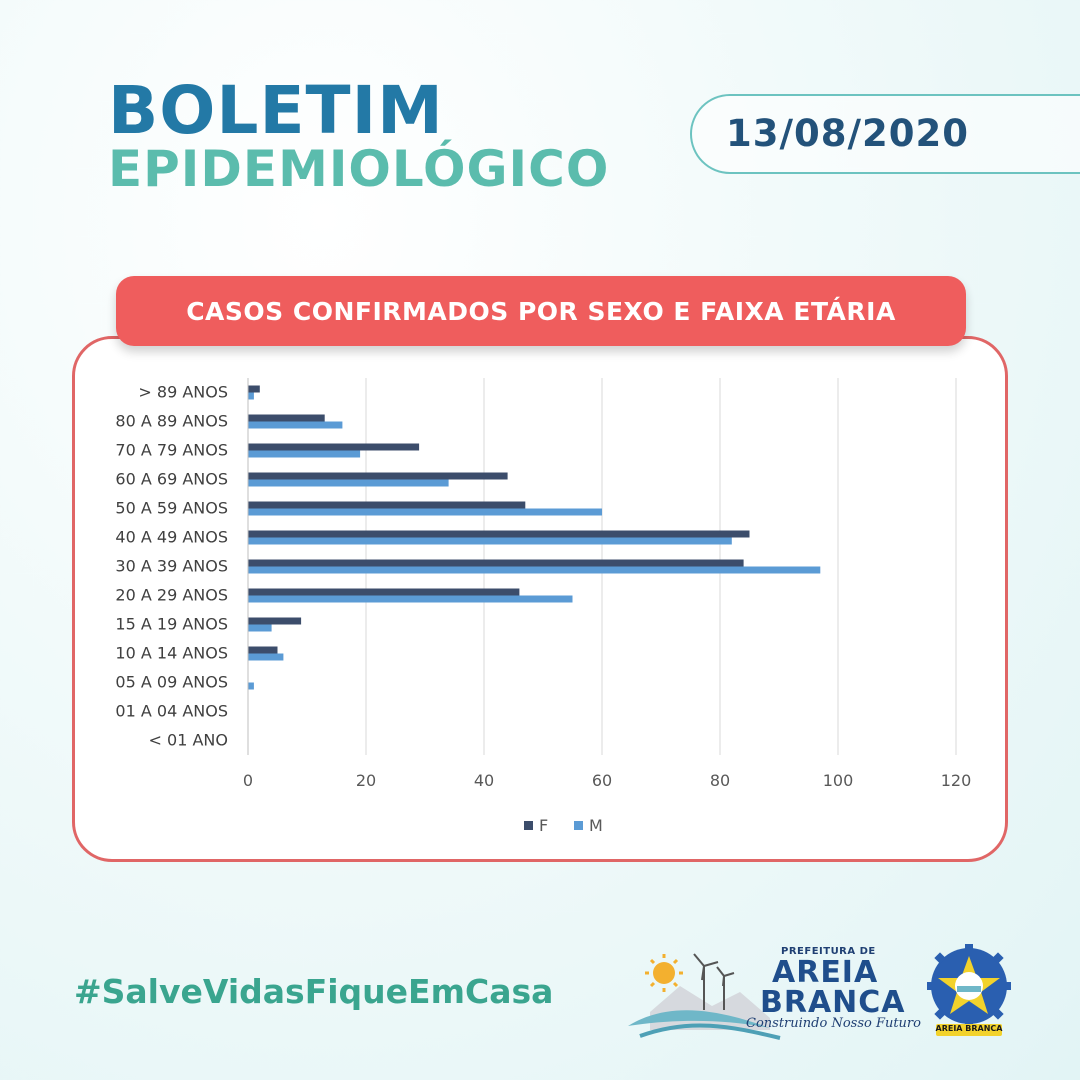  Describe the element at coordinates (171, 566) in the screenshot. I see `y-category-label: 30 A 39 ANOS` at that location.